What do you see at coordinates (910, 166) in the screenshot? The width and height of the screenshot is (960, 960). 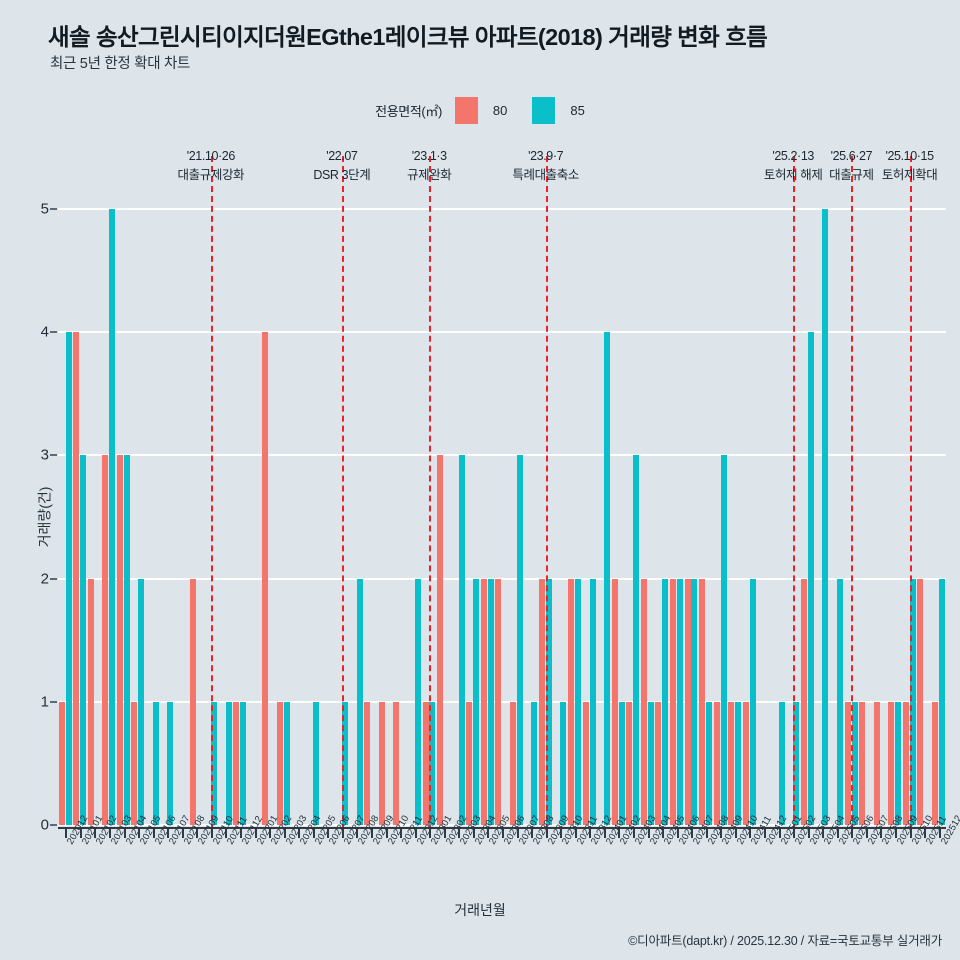 I see `event-annotation-202510: '25.10·15 토허제확대` at bounding box center [910, 166].